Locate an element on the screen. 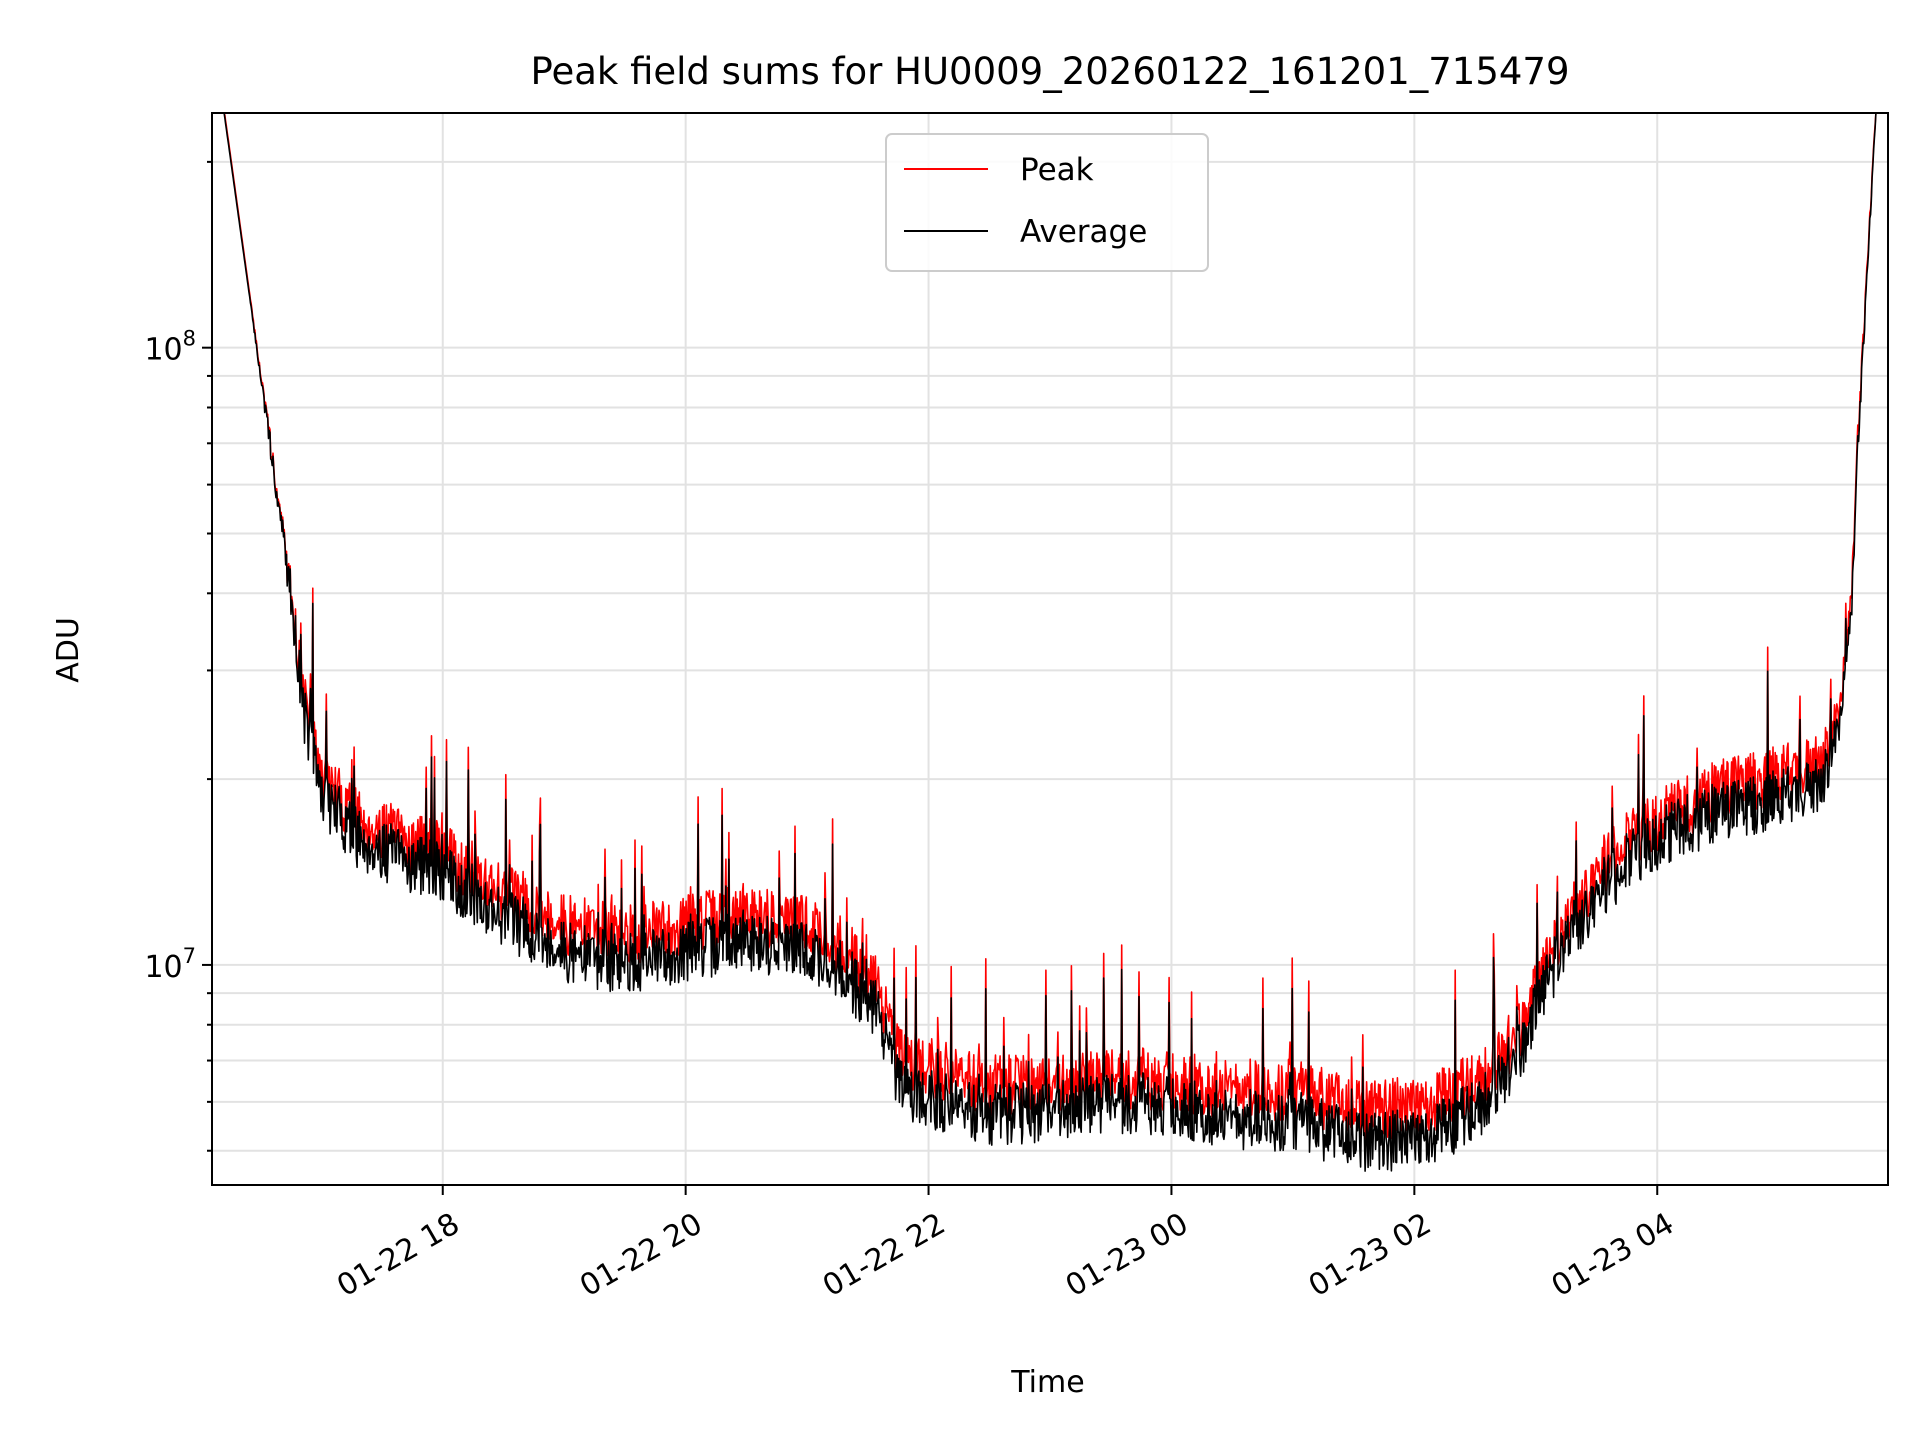  legend: Peak Average is located at coordinates (1047, 202).